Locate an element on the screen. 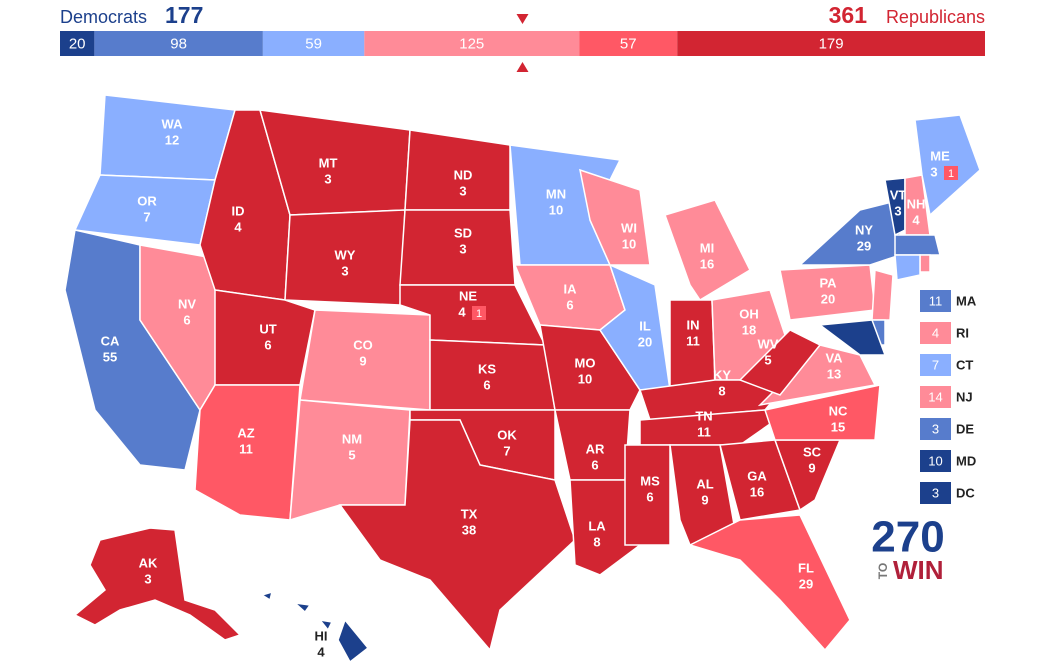 This screenshot has width=1050, height=670. bar-label: 57 is located at coordinates (628, 43).